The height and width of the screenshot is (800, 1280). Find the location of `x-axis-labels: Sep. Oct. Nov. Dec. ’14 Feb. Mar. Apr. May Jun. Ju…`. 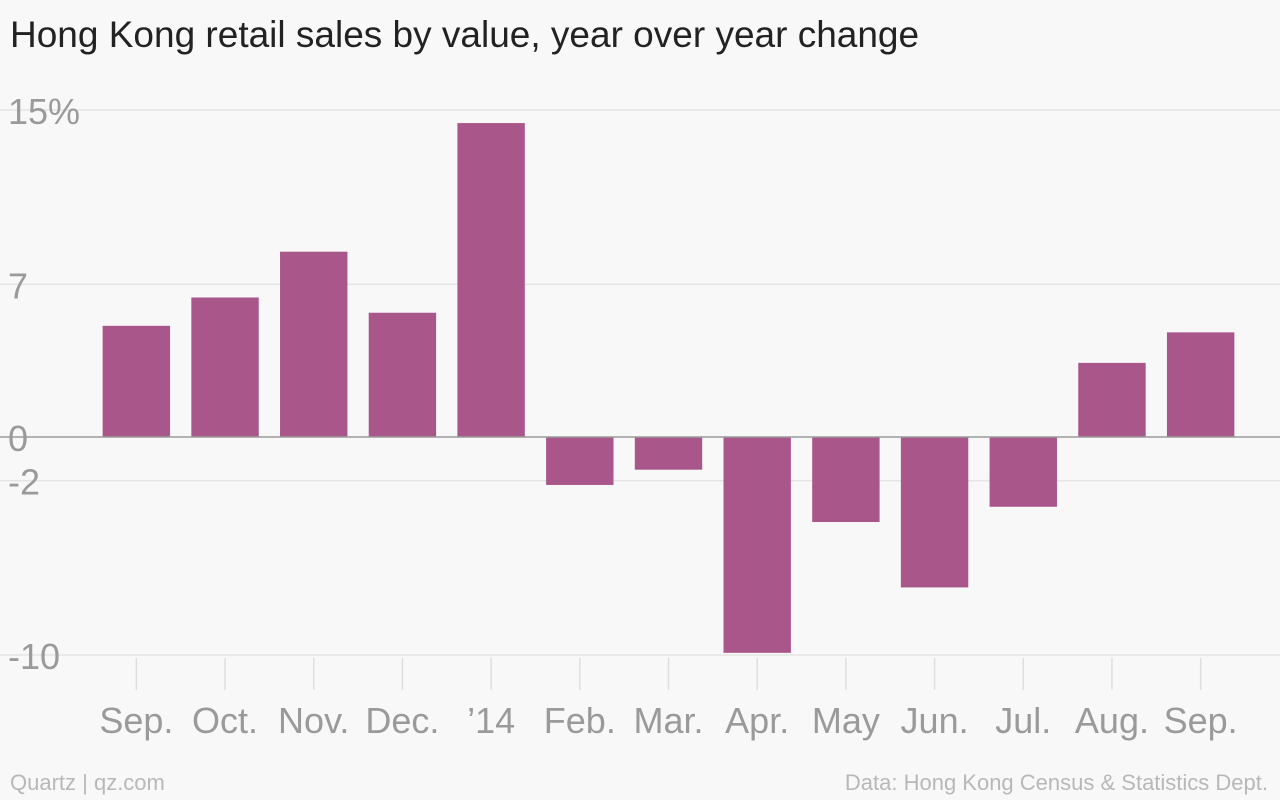

x-axis-labels: Sep. Oct. Nov. Dec. ’14 Feb. Mar. Apr. May Jun. Ju… is located at coordinates (668, 720).